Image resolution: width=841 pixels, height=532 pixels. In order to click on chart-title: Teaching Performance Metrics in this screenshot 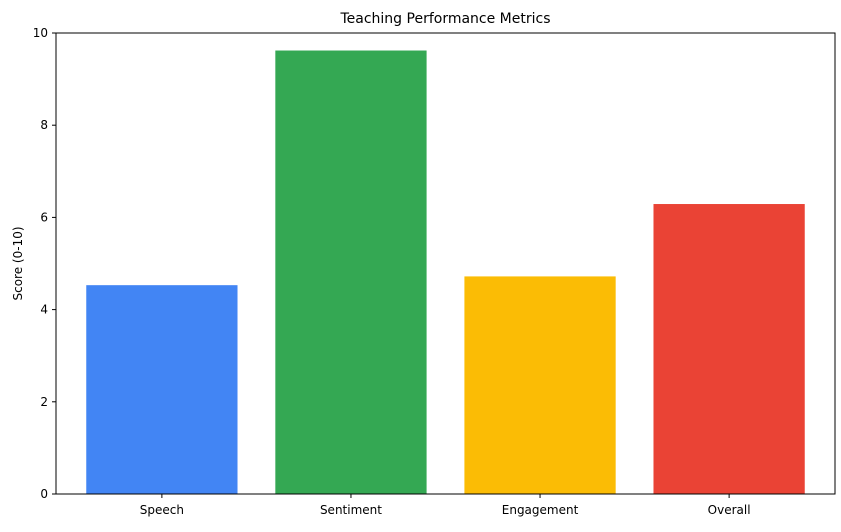, I will do `click(444, 19)`.